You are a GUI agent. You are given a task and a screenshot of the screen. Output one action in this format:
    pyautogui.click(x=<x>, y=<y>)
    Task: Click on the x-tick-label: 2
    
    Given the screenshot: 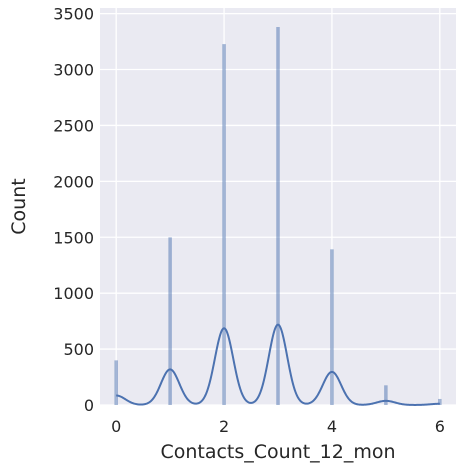 What is the action you would take?
    pyautogui.click(x=224, y=426)
    